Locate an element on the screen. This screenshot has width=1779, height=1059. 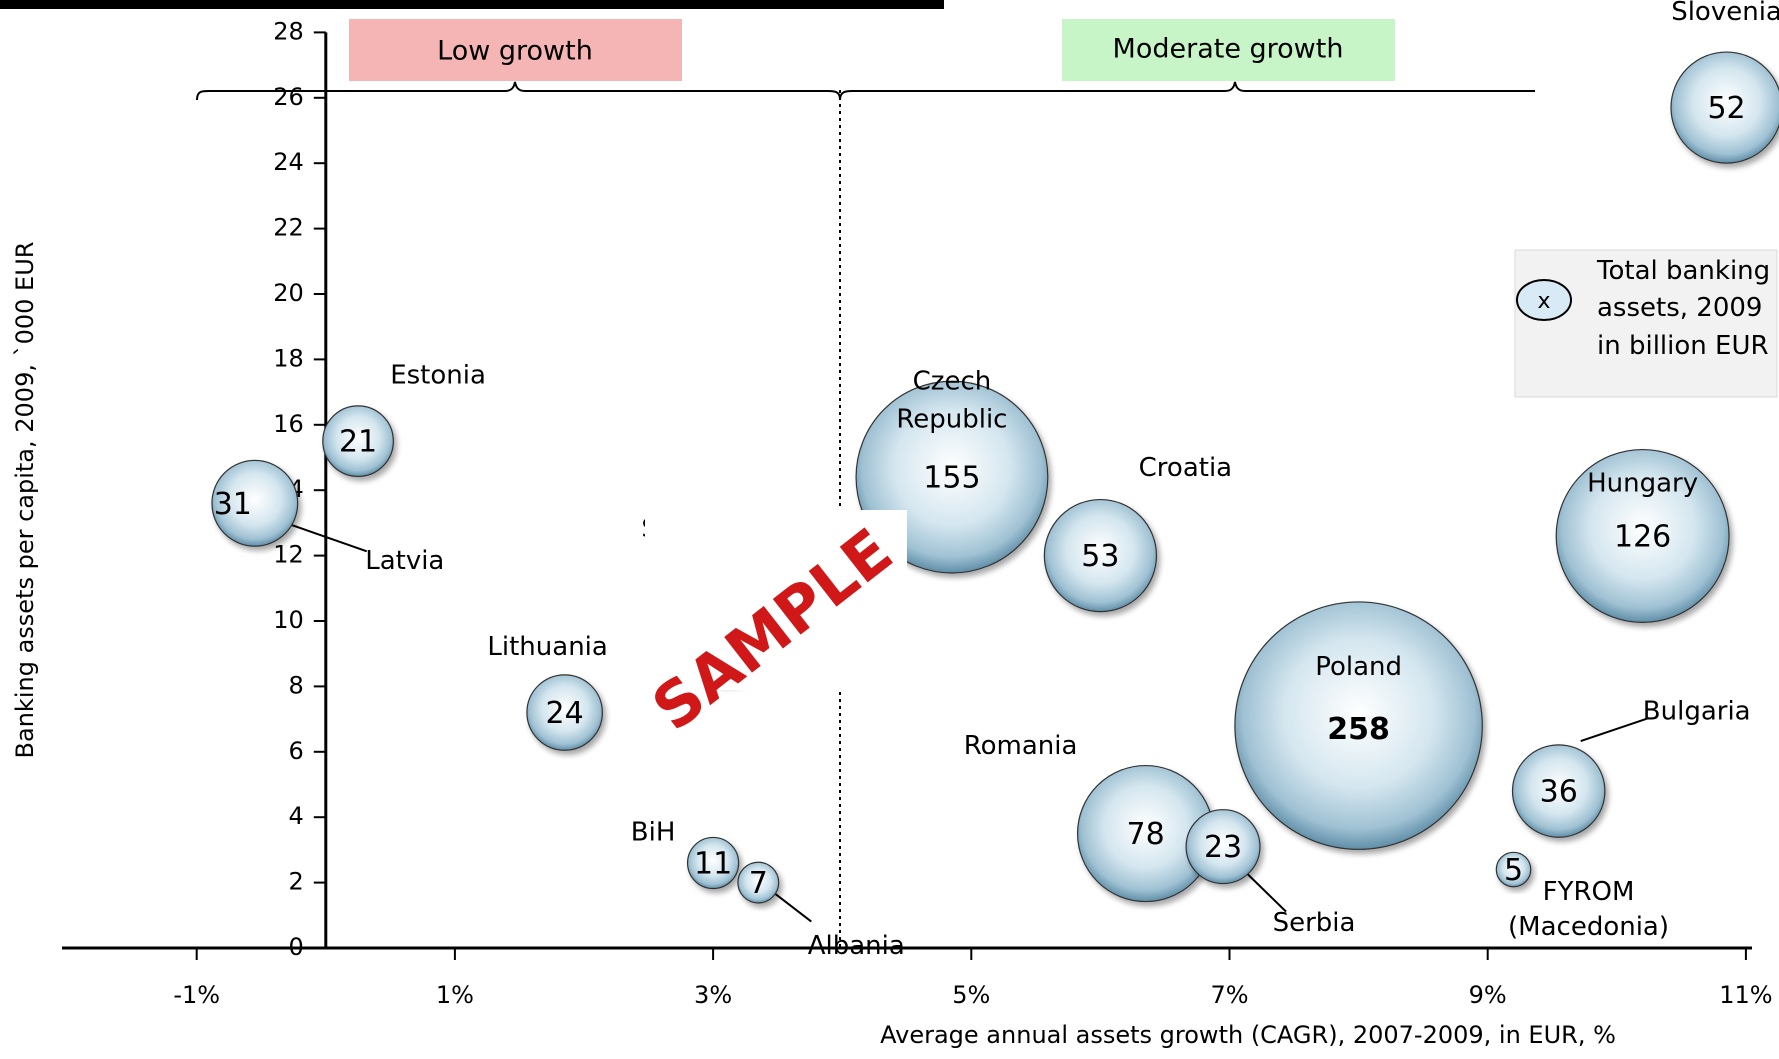
bubble-value-czech-republic: 155 is located at coordinates (951, 478).